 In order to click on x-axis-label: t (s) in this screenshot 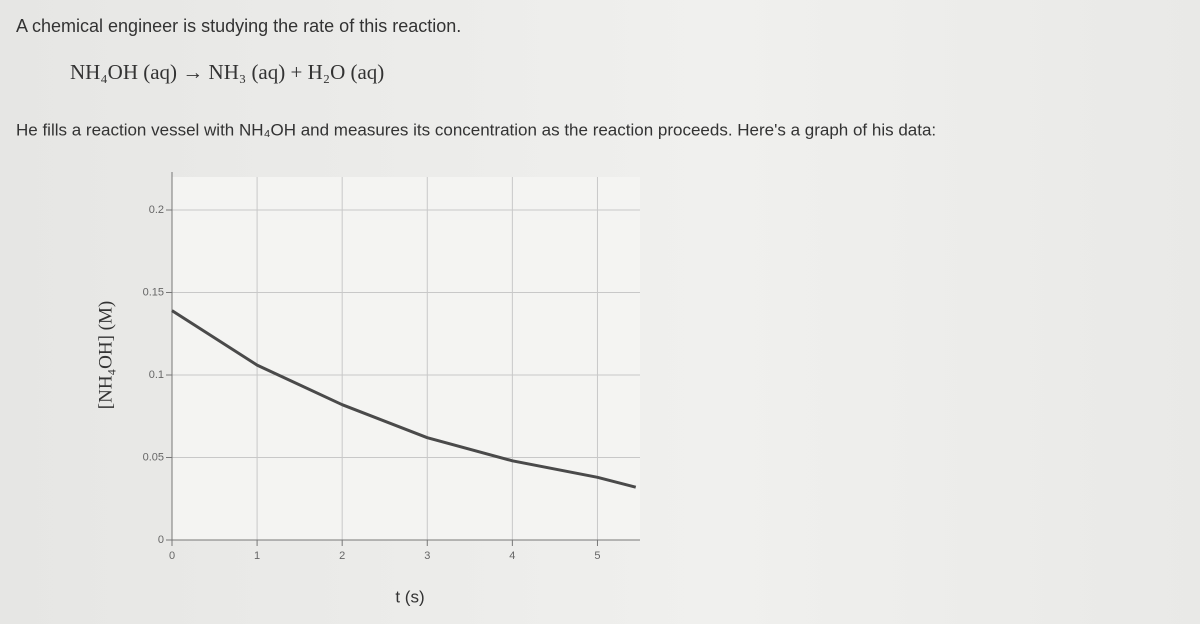, I will do `click(409, 596)`.